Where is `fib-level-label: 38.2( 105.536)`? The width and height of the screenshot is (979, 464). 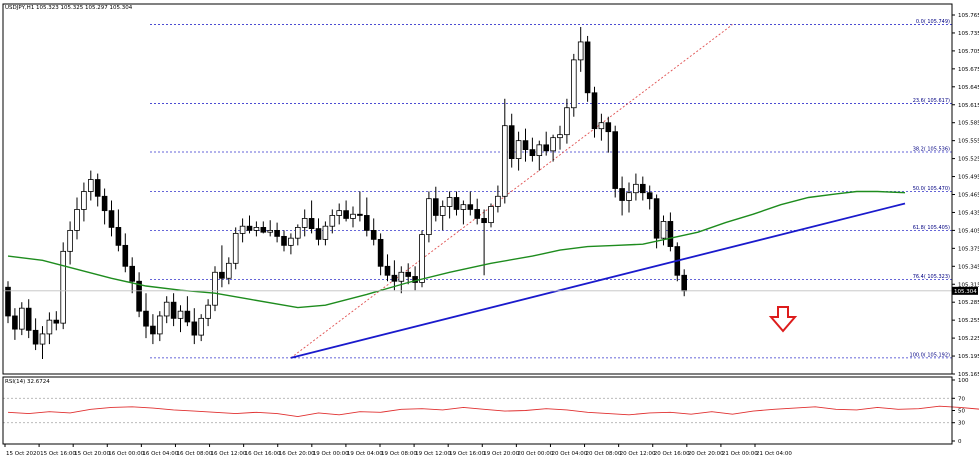
fib-level-label: 38.2( 105.536) is located at coordinates (931, 150).